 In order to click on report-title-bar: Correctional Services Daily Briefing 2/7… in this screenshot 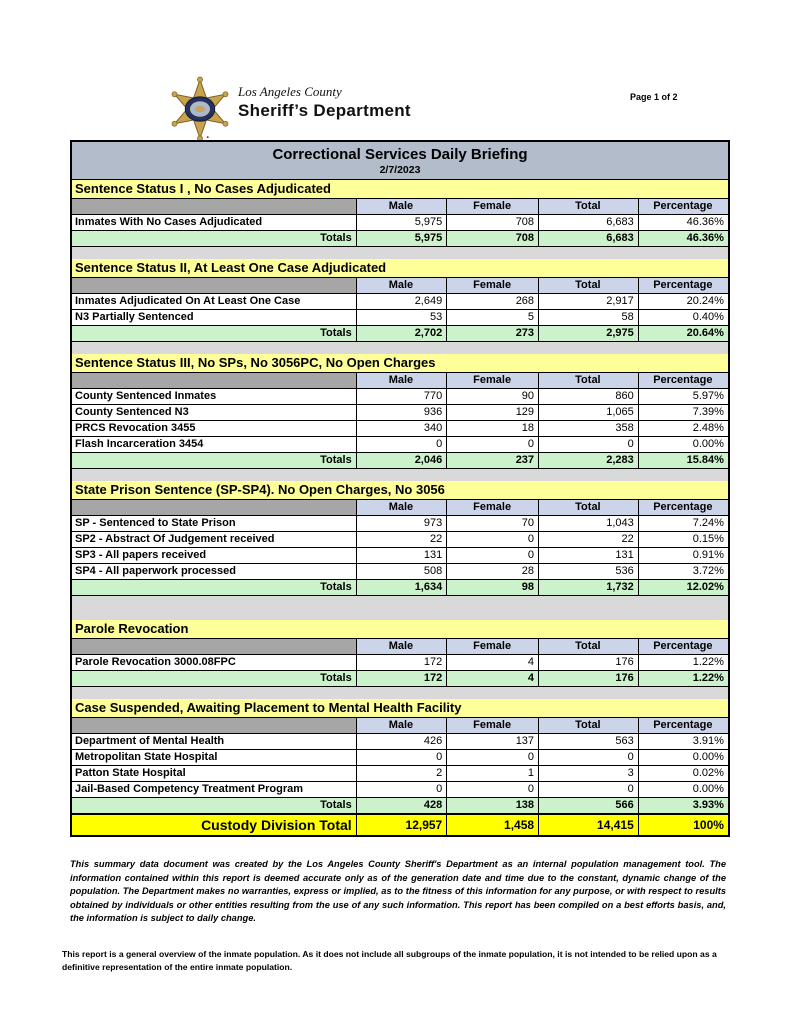, I will do `click(400, 161)`.